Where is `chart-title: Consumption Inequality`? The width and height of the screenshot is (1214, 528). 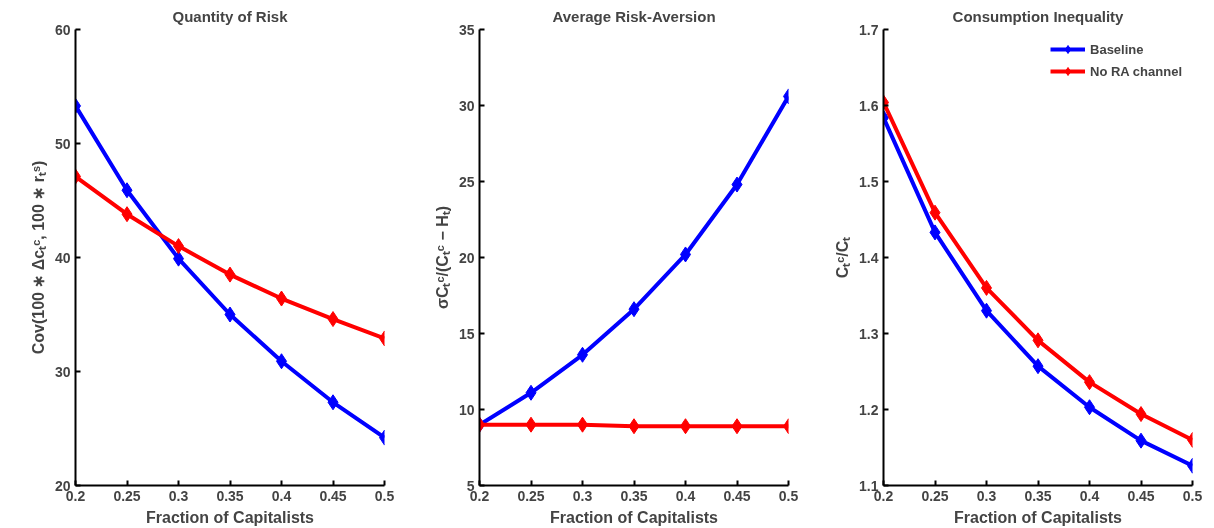
chart-title: Consumption Inequality is located at coordinates (1038, 16).